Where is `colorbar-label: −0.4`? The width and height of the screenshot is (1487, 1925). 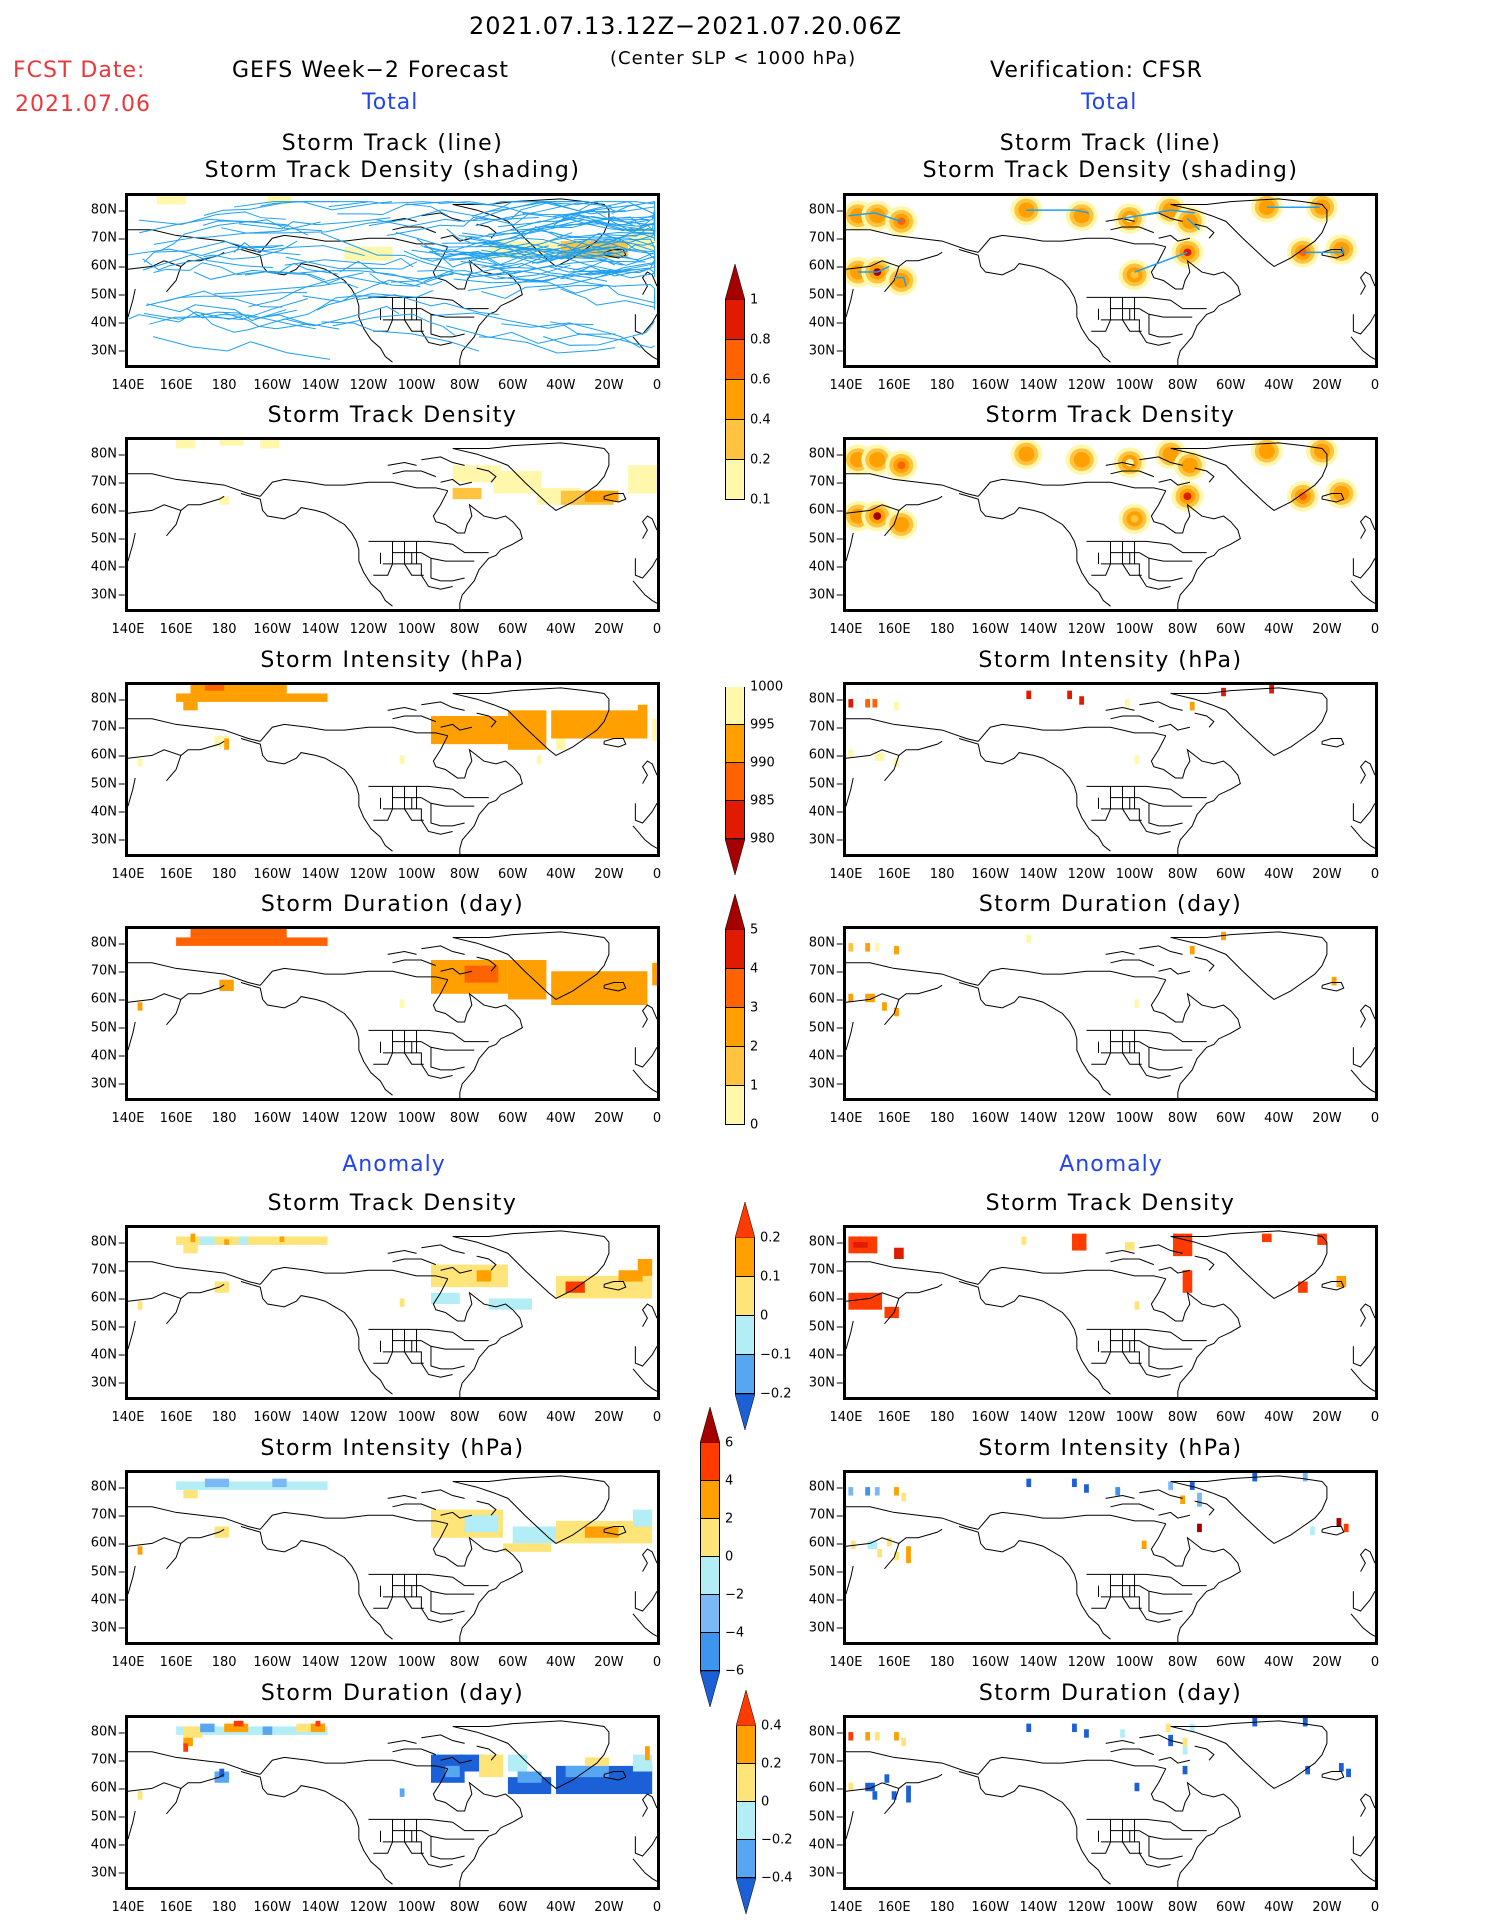
colorbar-label: −0.4 is located at coordinates (777, 1878).